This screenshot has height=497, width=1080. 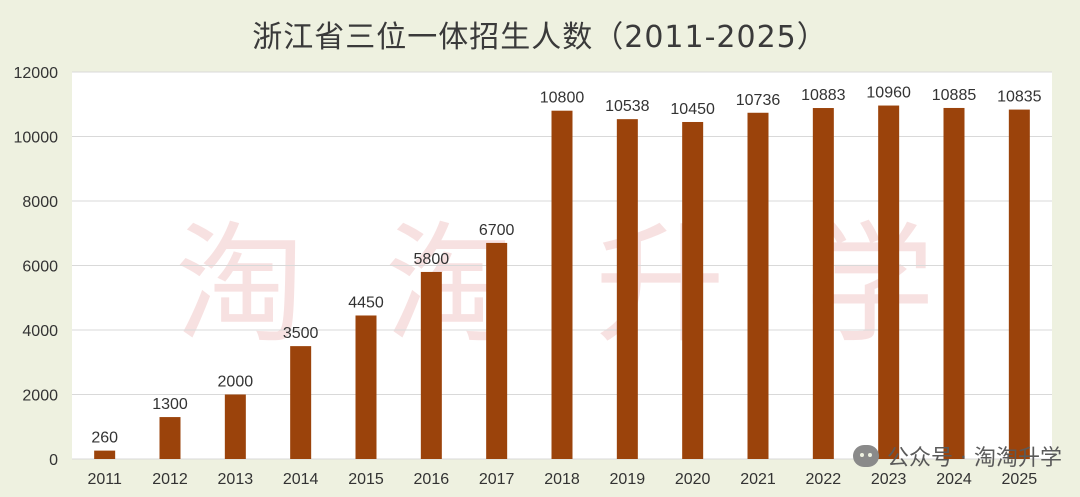 What do you see at coordinates (954, 479) in the screenshot?
I see `x-tick-label: 2024` at bounding box center [954, 479].